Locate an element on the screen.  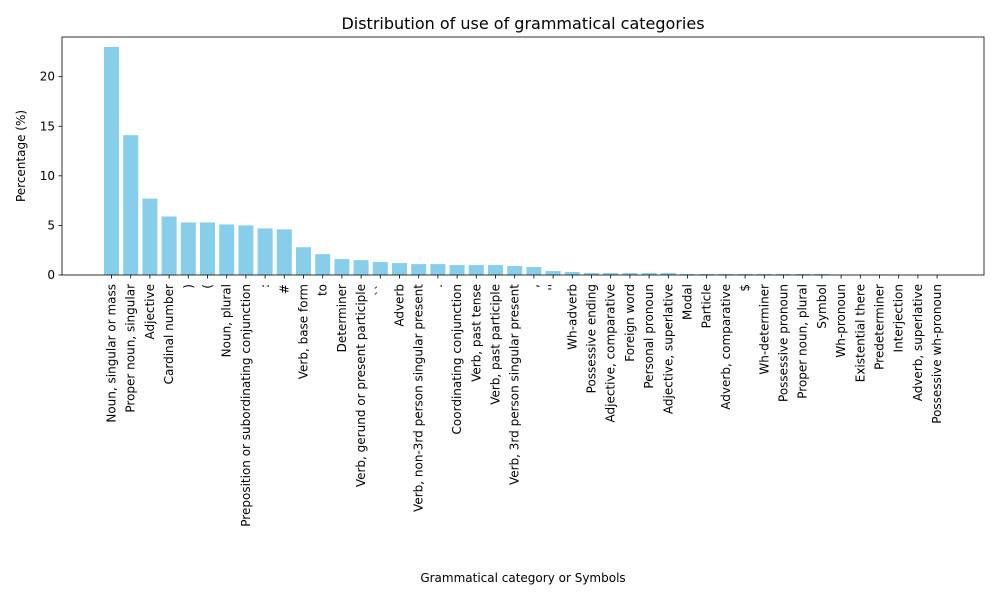
x-axis-label: Grammatical category or Symbols is located at coordinates (522, 578).